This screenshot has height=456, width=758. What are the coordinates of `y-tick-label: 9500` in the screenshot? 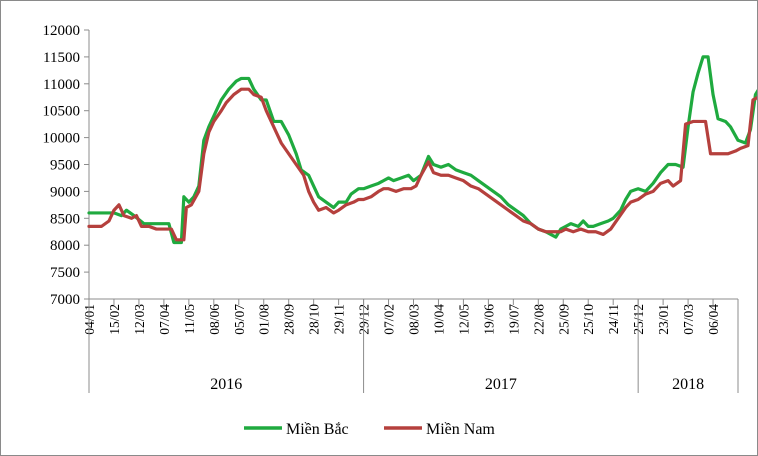 It's located at (65, 166).